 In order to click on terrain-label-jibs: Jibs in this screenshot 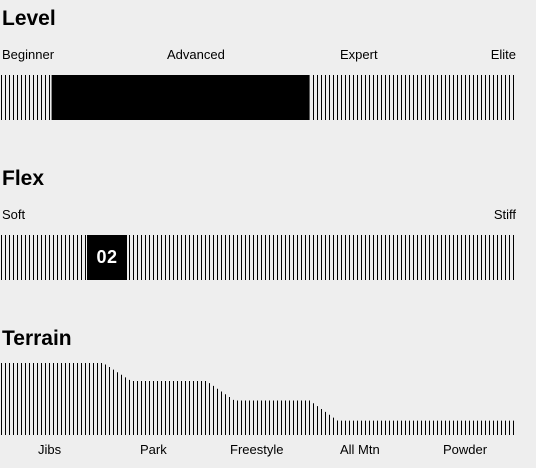, I will do `click(50, 449)`.